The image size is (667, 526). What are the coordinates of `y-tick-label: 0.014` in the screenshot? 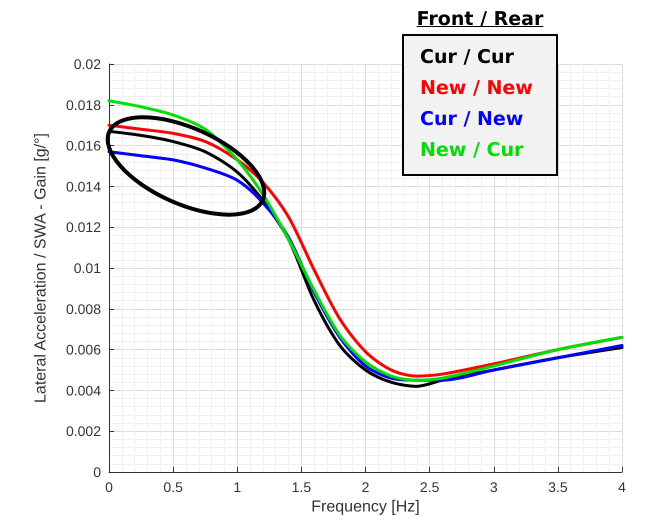 It's located at (84, 186).